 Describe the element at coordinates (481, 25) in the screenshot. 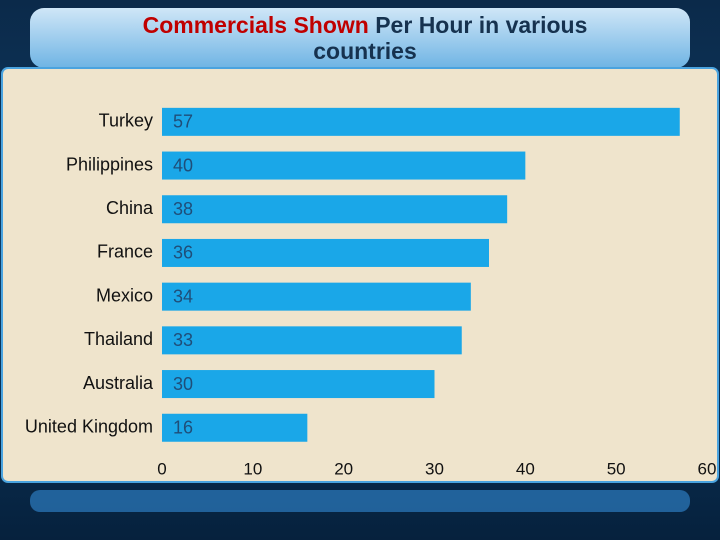

I see `title-part: Per Hour in various` at that location.